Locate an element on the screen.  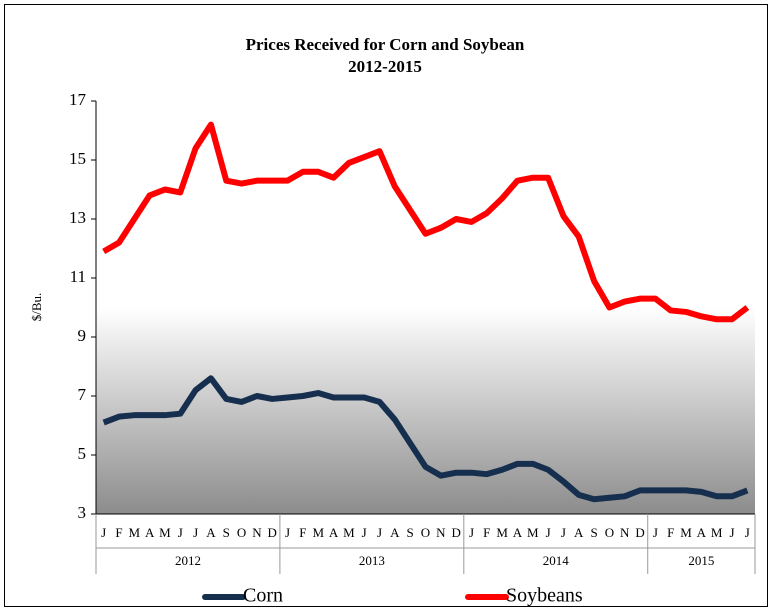
x-group-label: 2015 is located at coordinates (701, 560).